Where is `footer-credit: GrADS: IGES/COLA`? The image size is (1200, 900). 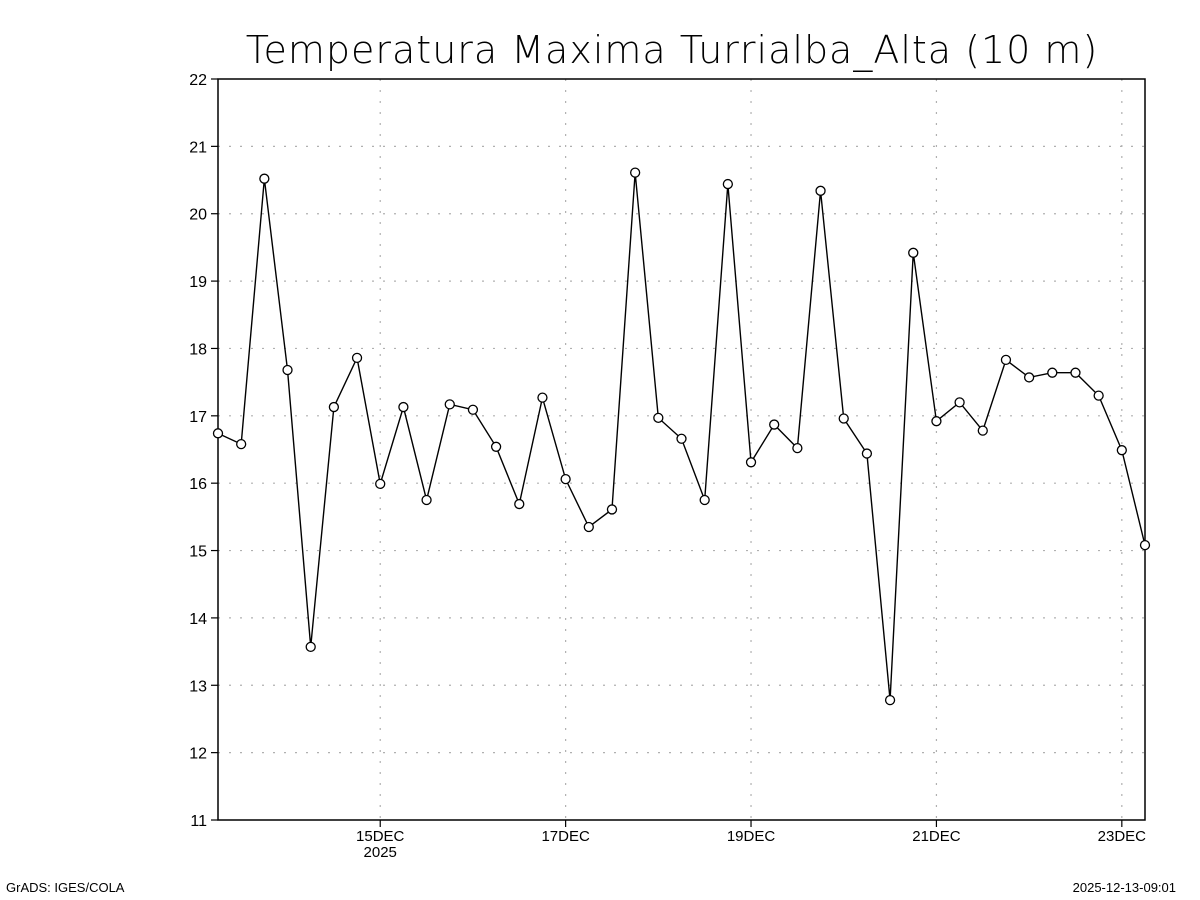 footer-credit: GrADS: IGES/COLA is located at coordinates (65, 887).